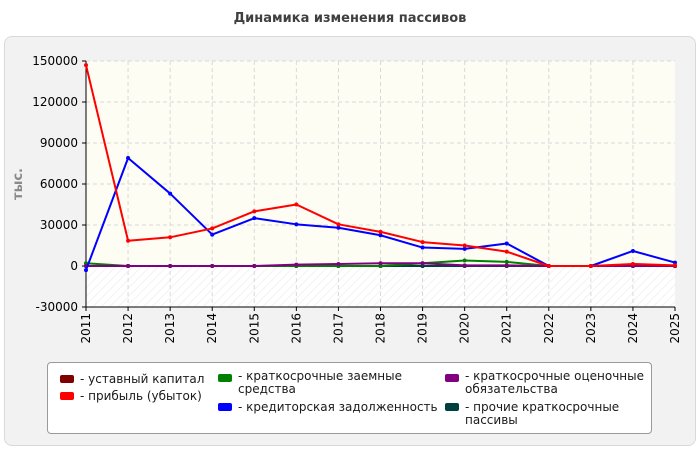  I want to click on legend-label: - кредиторская задолженность, so click(338, 407).